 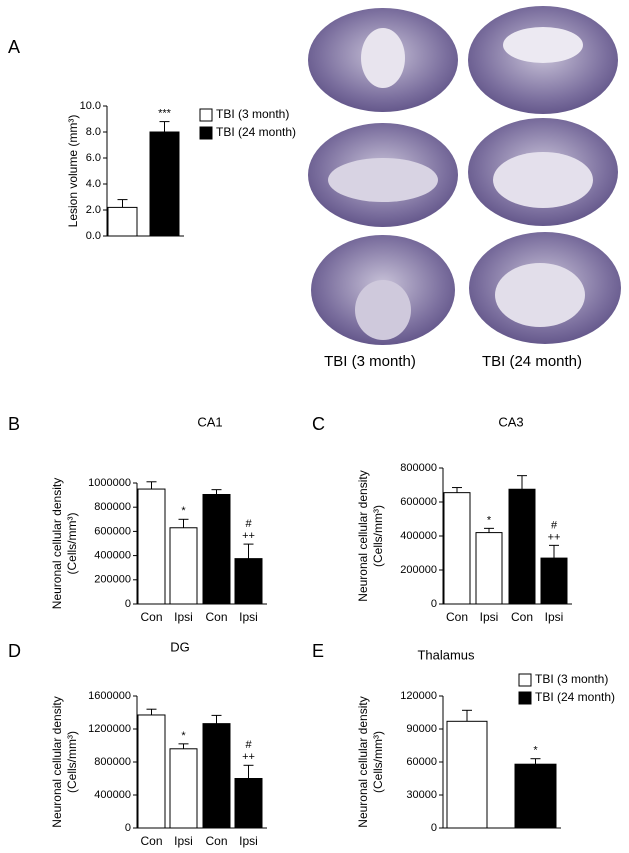 What do you see at coordinates (532, 361) in the screenshot?
I see `image-caption: TBI (24 month)` at bounding box center [532, 361].